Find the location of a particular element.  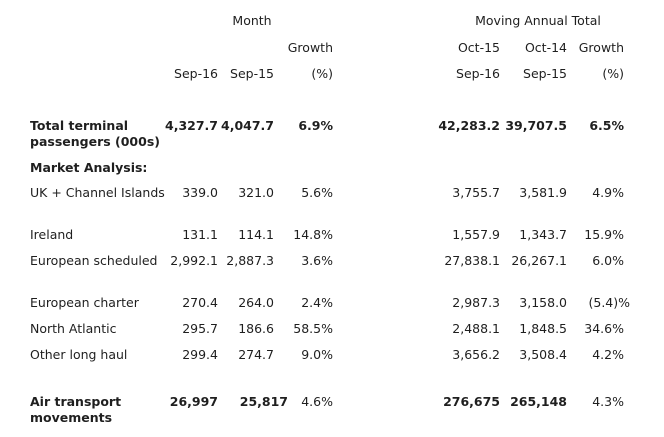

month-group-header: Month is located at coordinates (252, 20).